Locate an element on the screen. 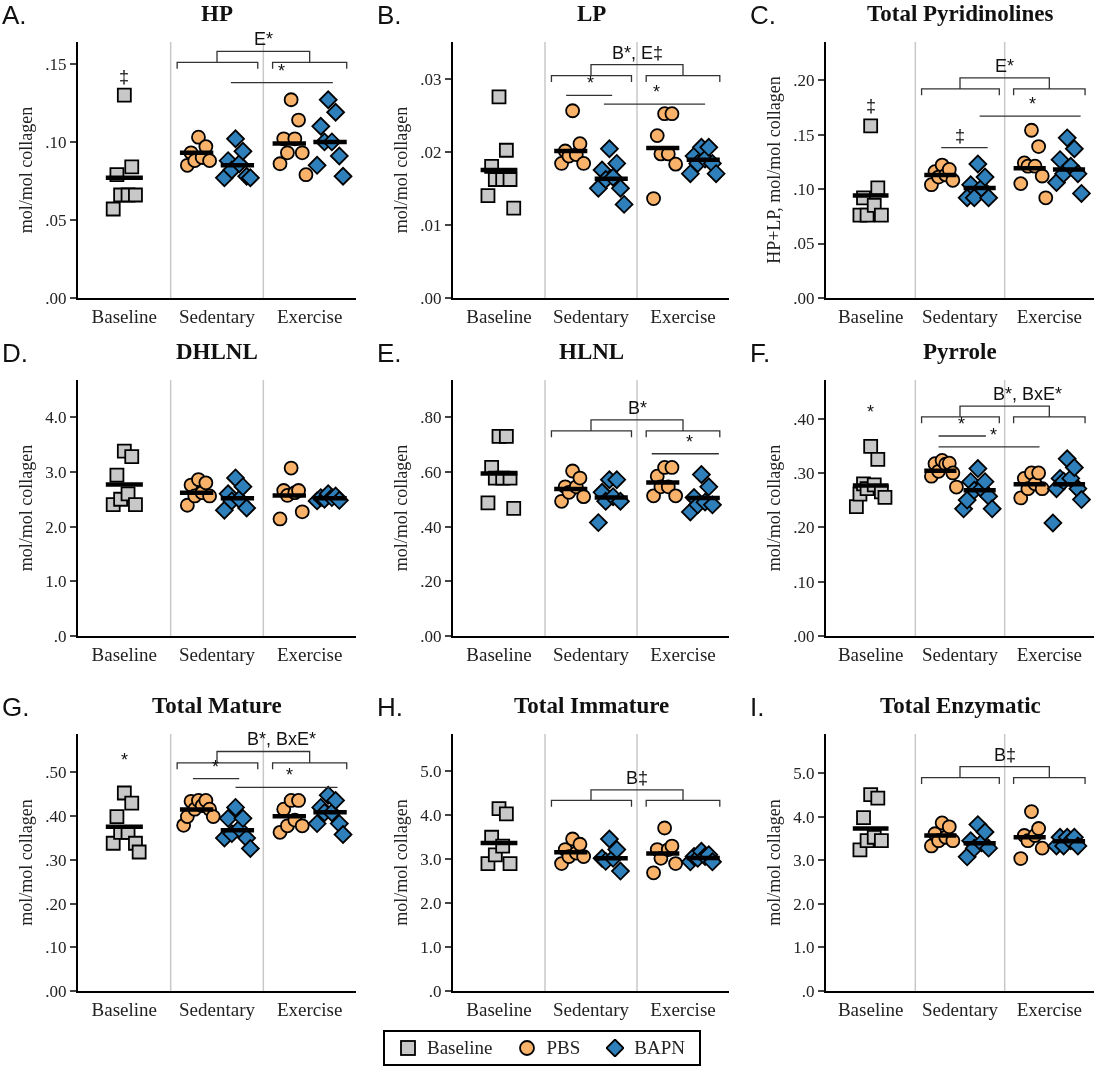 The image size is (1104, 1078). legend-label: PBS is located at coordinates (563, 1048).